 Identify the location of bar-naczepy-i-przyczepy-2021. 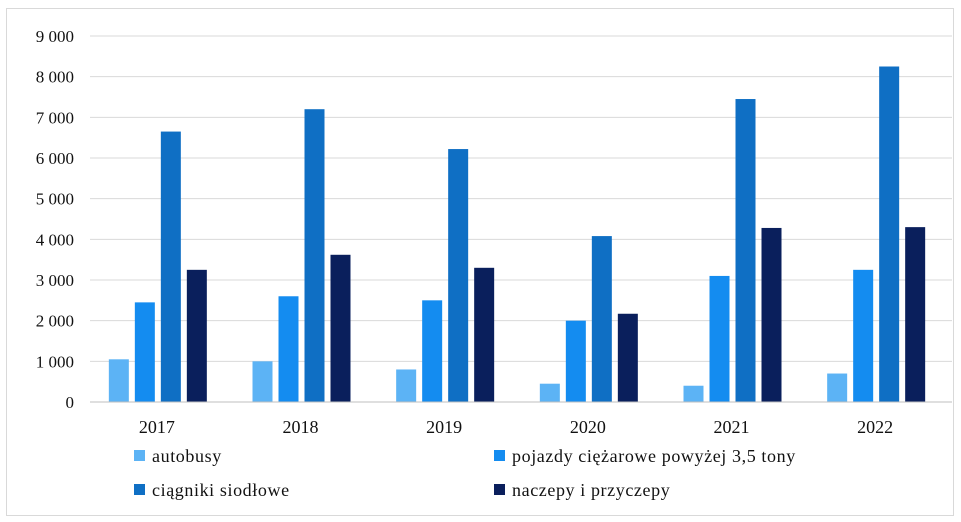
(771, 314).